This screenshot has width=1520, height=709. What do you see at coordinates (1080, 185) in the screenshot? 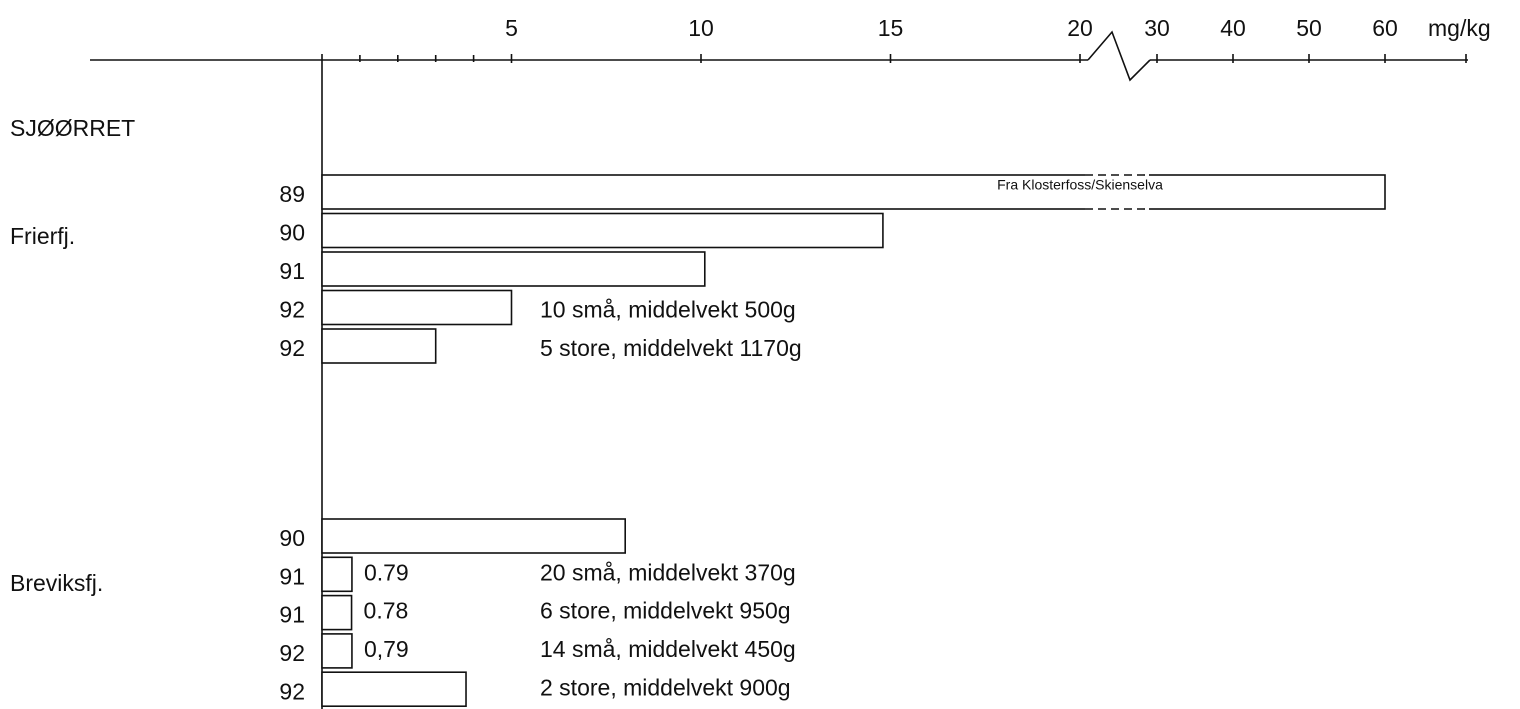
I see `bar-note: Fra Klosterfoss/Skienselva` at bounding box center [1080, 185].